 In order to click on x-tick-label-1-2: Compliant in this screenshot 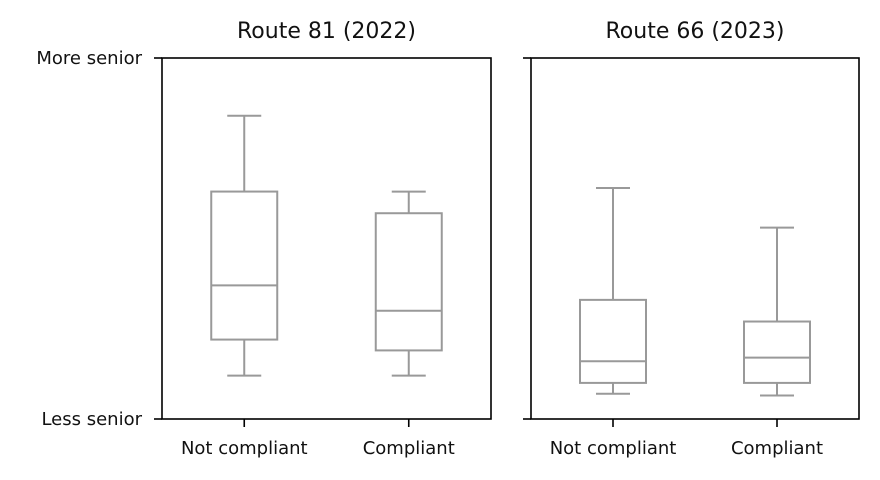, I will do `click(409, 448)`.